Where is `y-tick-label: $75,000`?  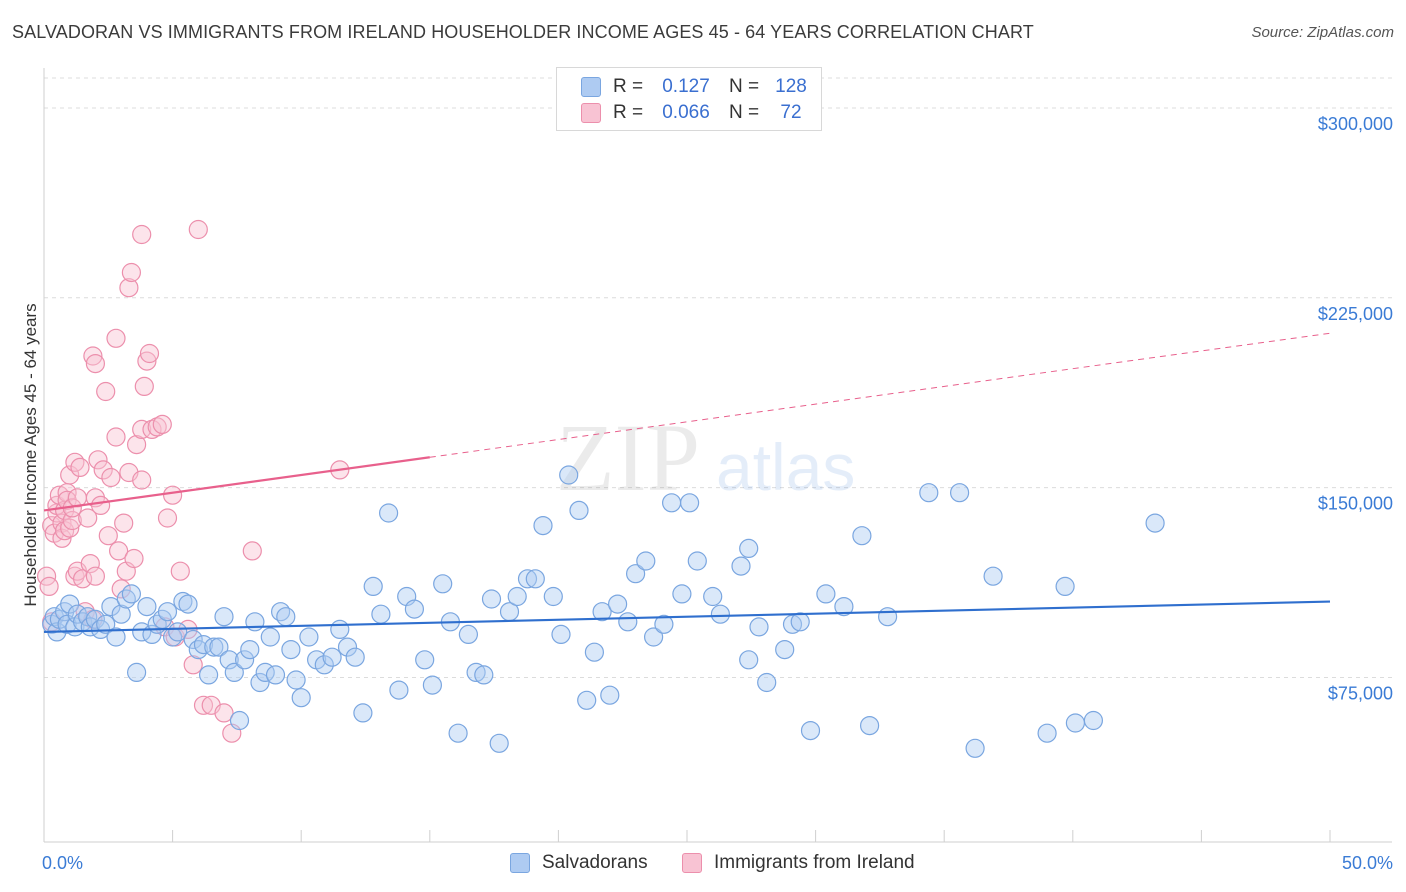 y-tick-label: $75,000 is located at coordinates (1360, 693).